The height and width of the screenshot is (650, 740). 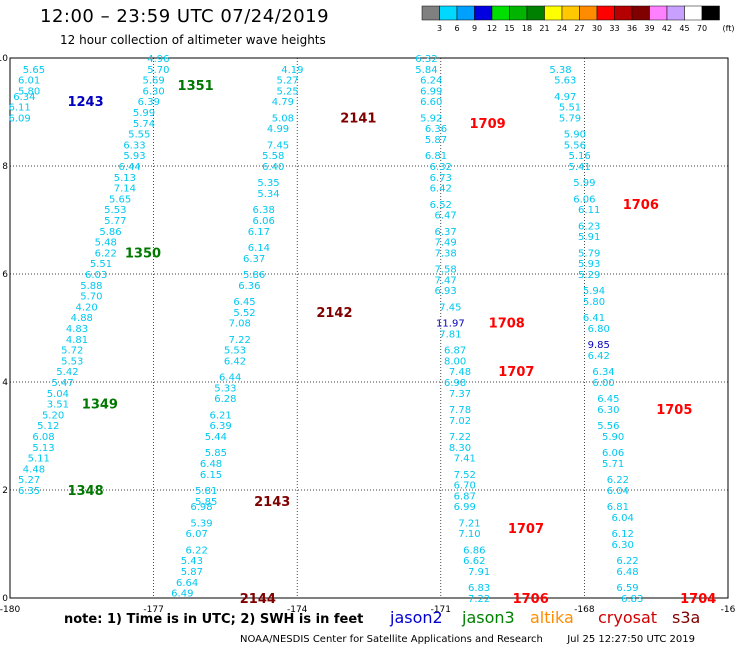 What do you see at coordinates (273, 156) in the screenshot?
I see `wave-height-point: 5.58` at bounding box center [273, 156].